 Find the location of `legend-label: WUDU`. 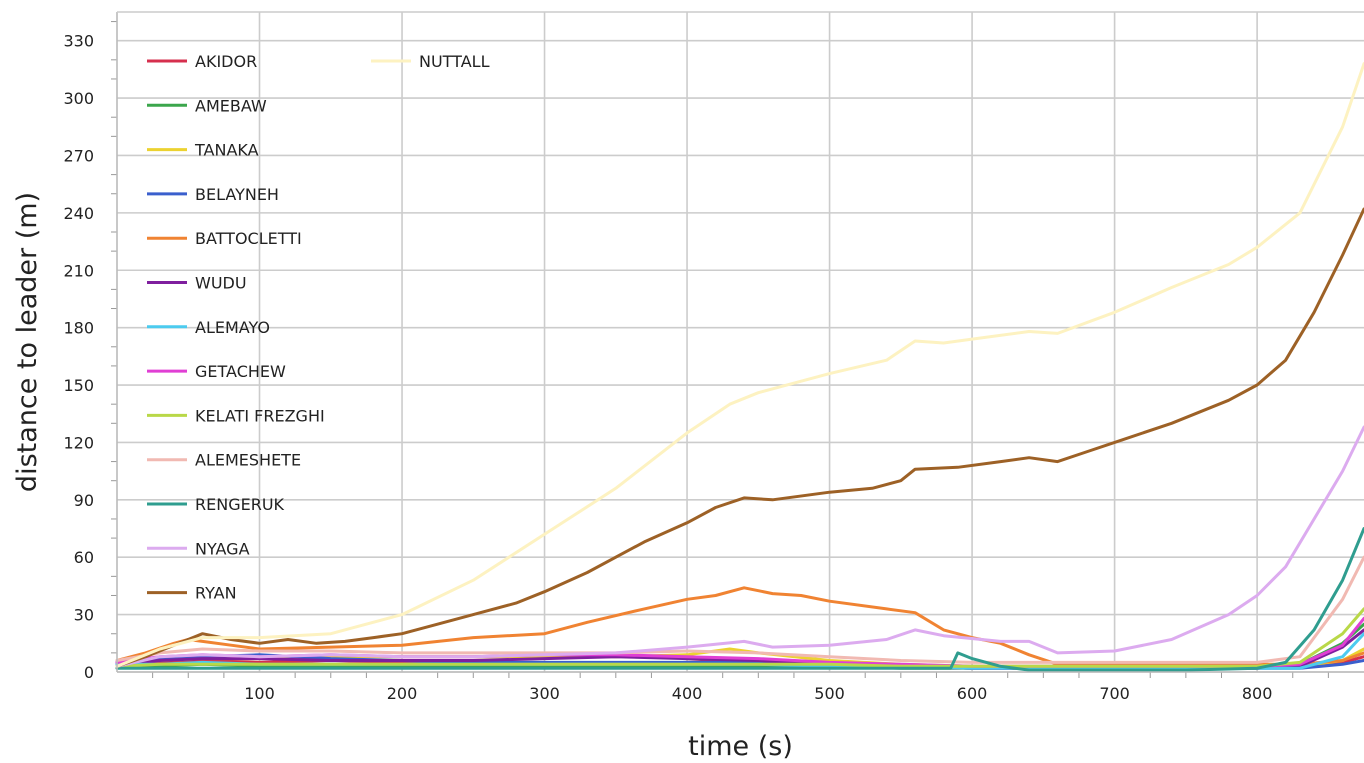

legend-label: WUDU is located at coordinates (221, 283).